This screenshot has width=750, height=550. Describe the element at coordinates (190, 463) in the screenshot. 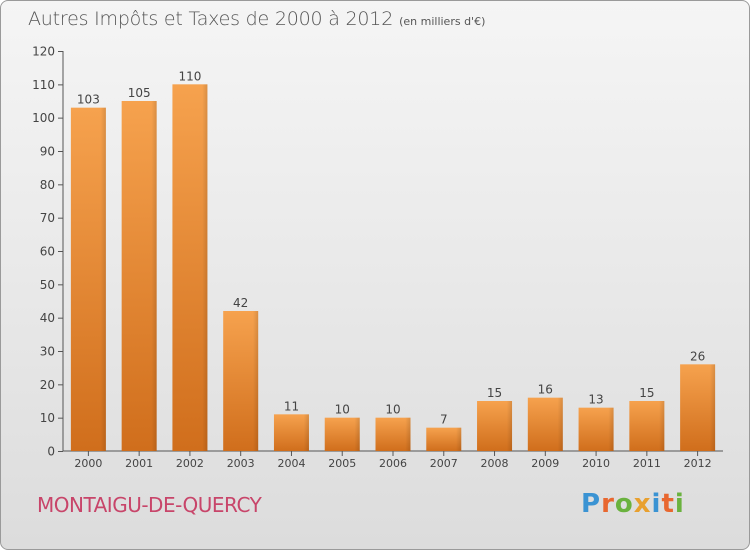

I see `x-tick-label: 2002` at that location.